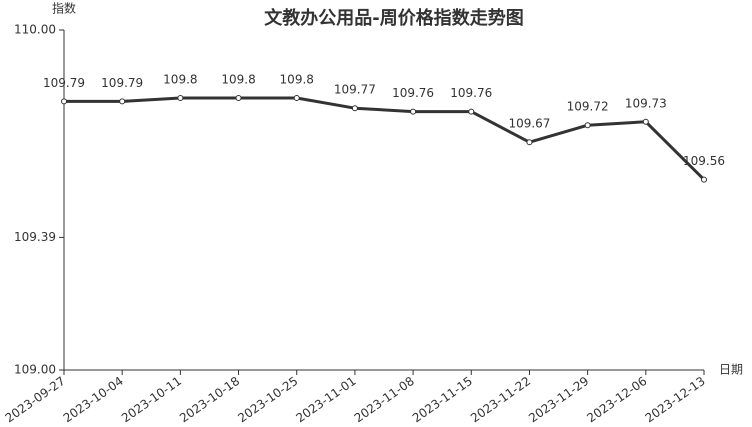 The image size is (752, 427). Describe the element at coordinates (442, 399) in the screenshot. I see `x-tick-label: 2023-11-15` at that location.